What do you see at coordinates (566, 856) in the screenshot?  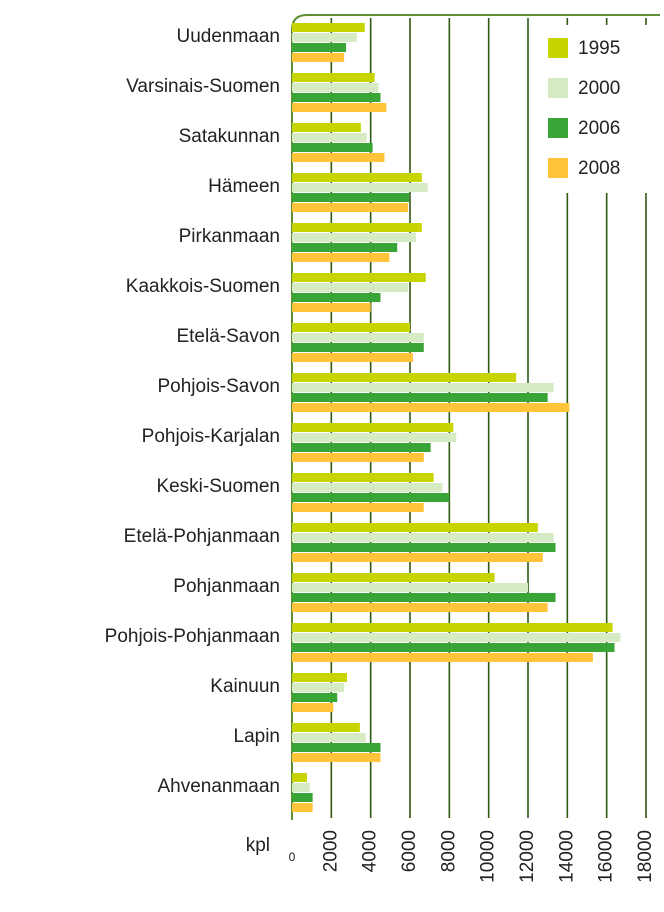 I see `x-tick-label: 14000` at bounding box center [566, 856].